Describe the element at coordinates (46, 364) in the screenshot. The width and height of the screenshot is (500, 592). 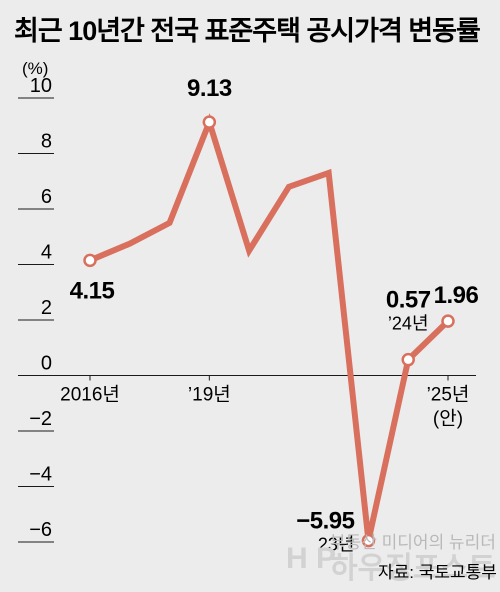
I see `y-tick-label: 0` at that location.